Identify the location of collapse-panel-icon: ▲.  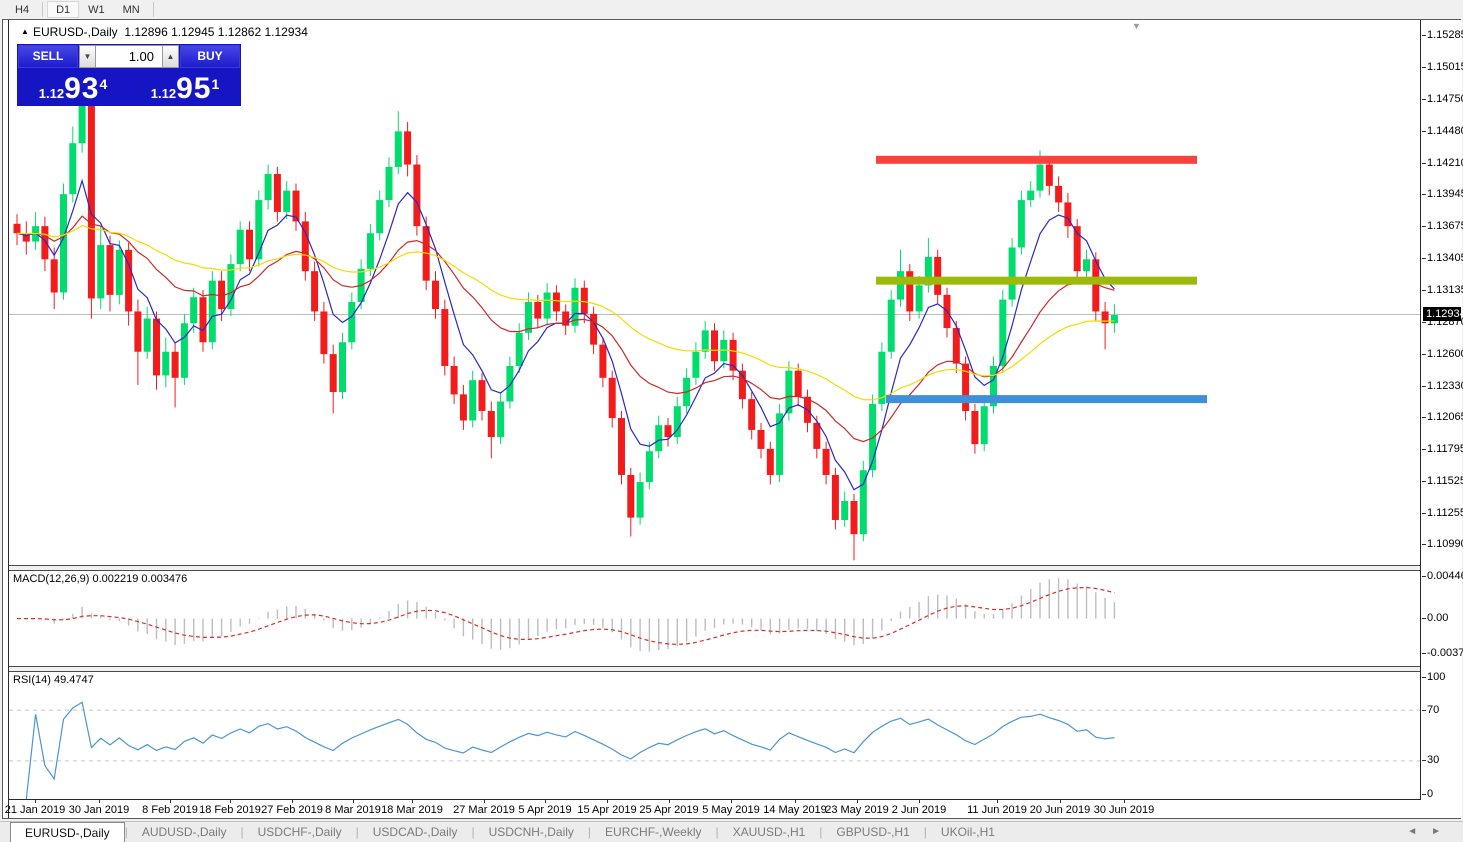
(25, 31).